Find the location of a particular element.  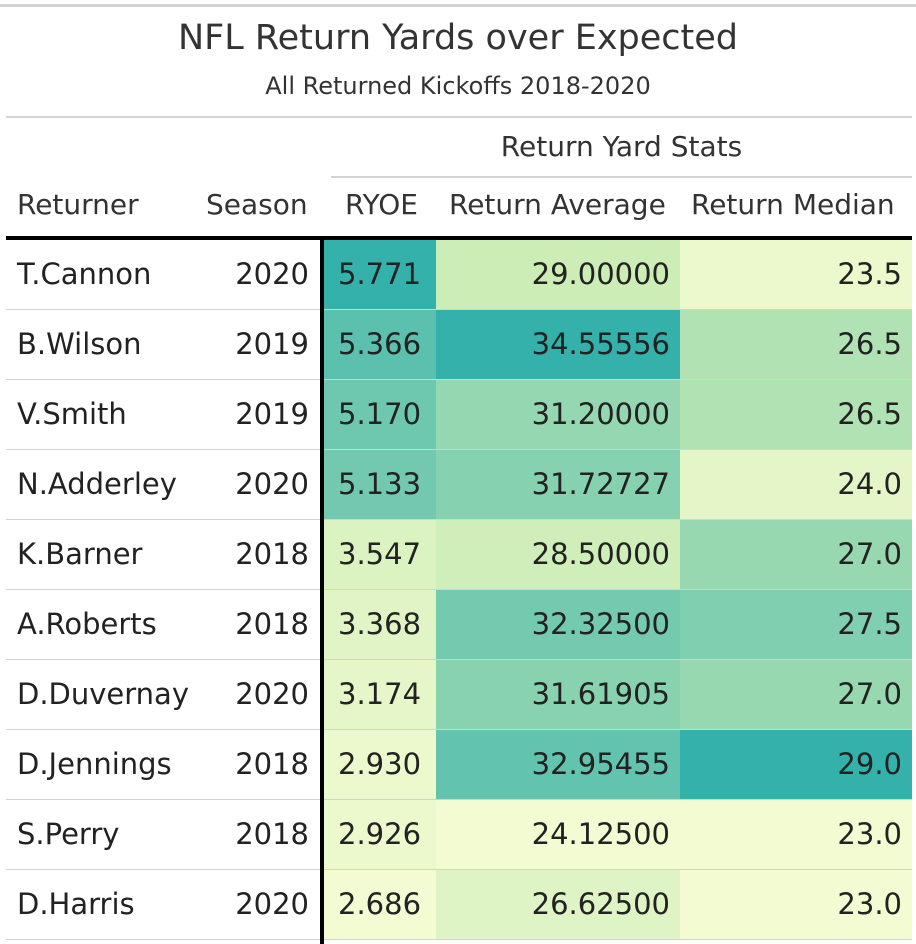

column-header-return-average: Return Average is located at coordinates (557, 204).